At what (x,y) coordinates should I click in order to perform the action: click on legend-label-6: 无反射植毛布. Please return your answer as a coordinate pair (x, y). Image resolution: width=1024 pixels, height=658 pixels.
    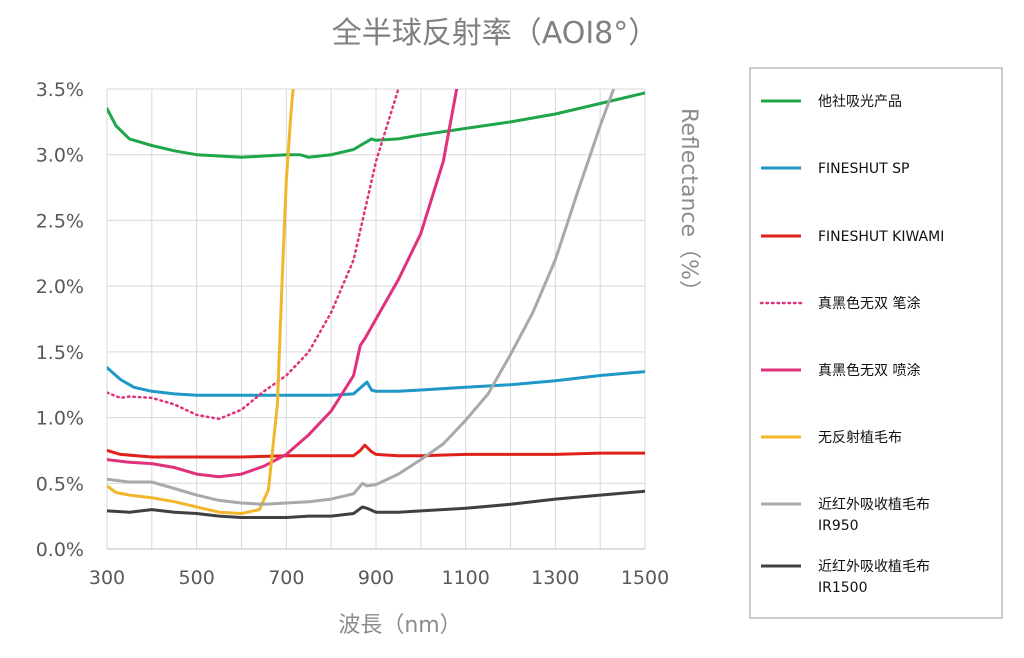
    Looking at the image, I should click on (860, 438).